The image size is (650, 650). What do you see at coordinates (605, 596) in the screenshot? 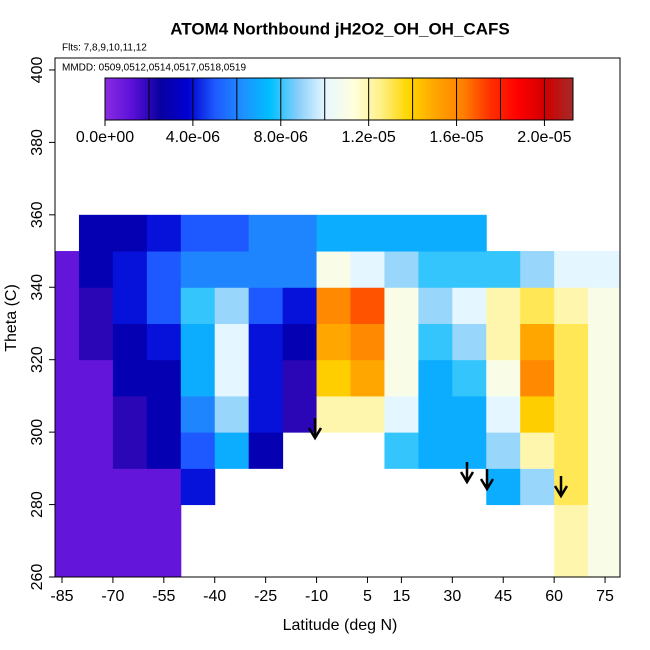
I see `x-tick-label: 75` at bounding box center [605, 596].